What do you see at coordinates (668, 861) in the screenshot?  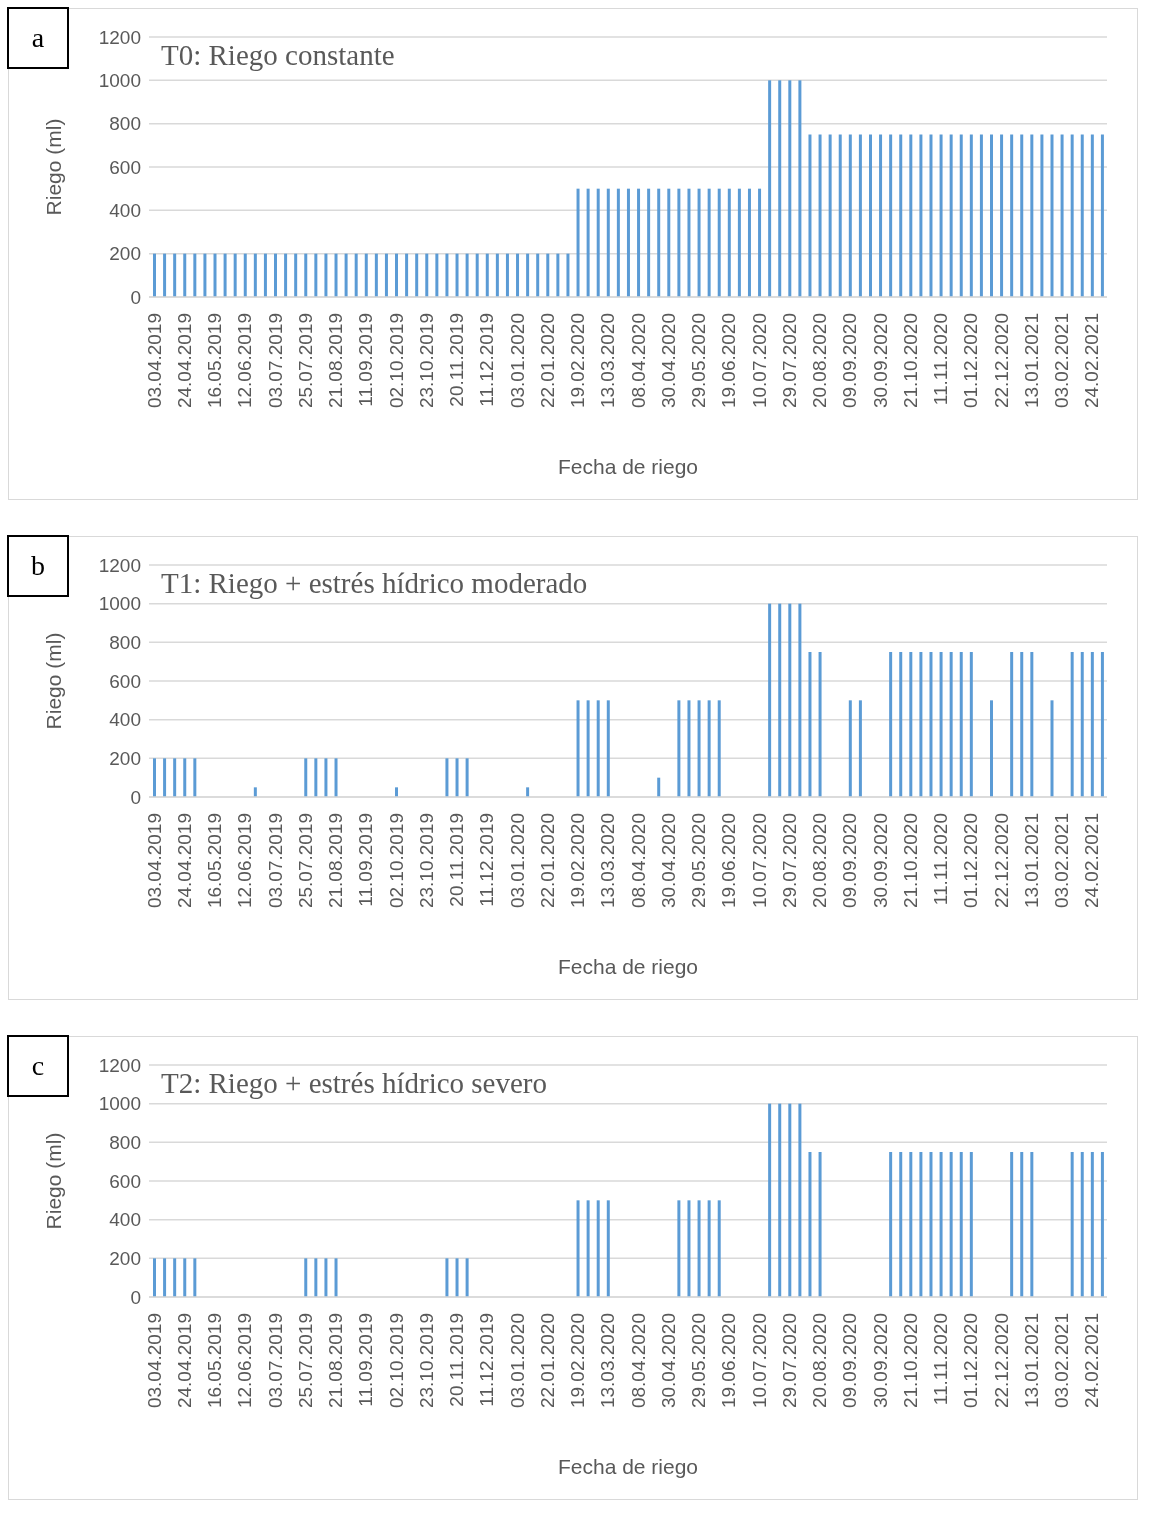 I see `x-tick-label: 30.04.2020` at bounding box center [668, 861].